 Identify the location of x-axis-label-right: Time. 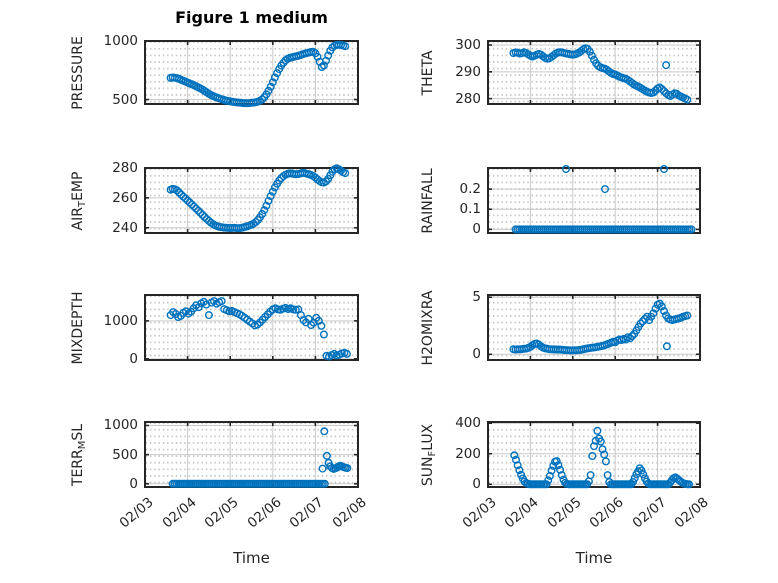
(594, 558).